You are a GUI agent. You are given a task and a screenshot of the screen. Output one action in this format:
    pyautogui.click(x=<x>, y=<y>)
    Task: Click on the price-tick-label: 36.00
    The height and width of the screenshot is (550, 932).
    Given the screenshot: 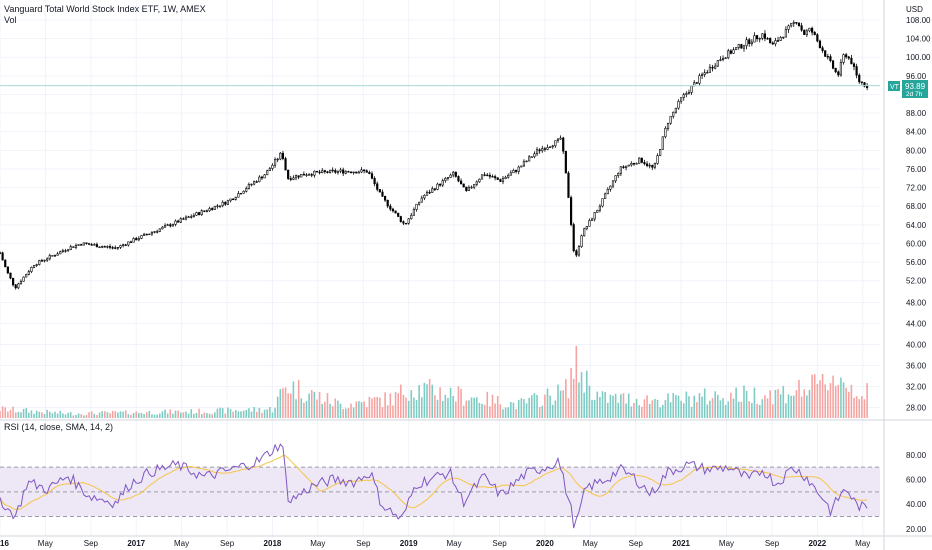 What is the action you would take?
    pyautogui.click(x=916, y=366)
    